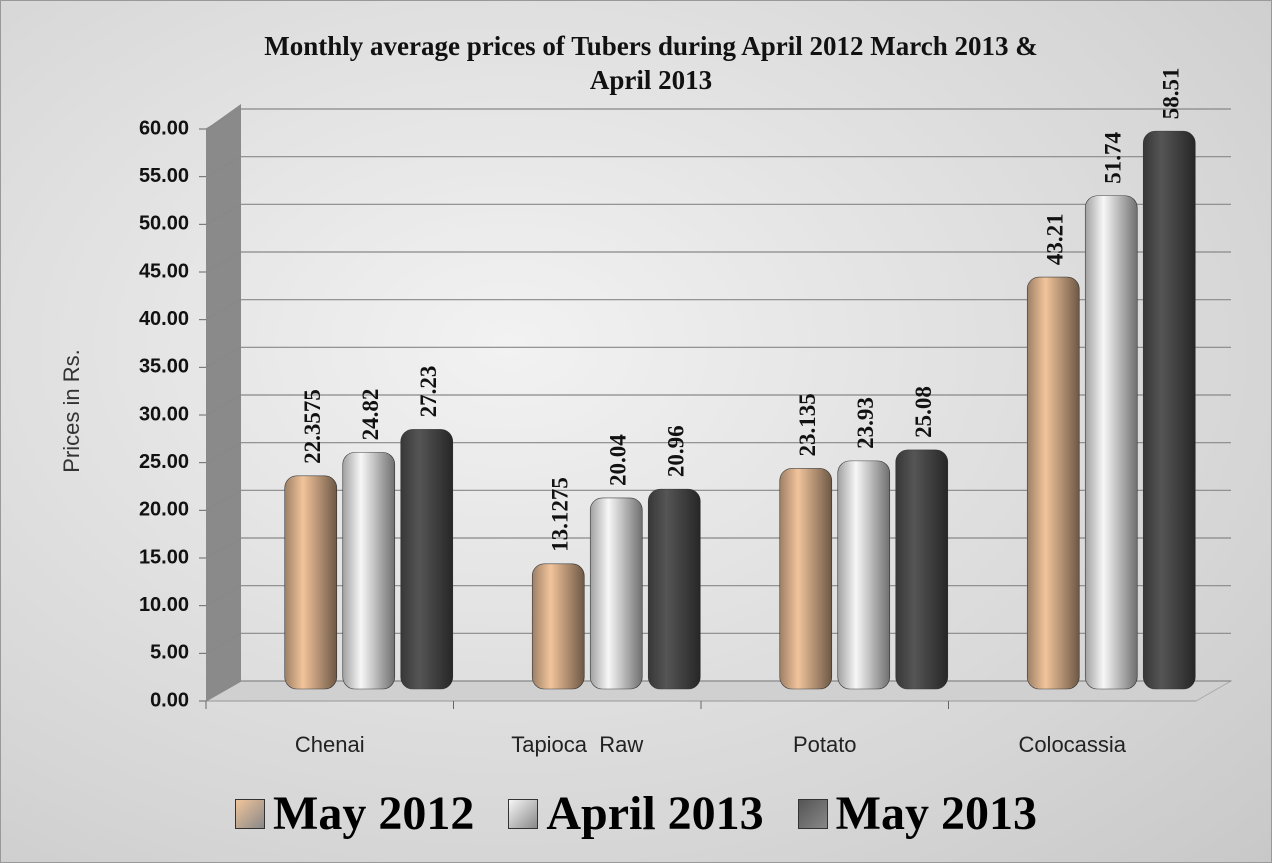 Image resolution: width=1272 pixels, height=863 pixels. Describe the element at coordinates (825, 744) in the screenshot. I see `x-tick-label: Potato` at that location.